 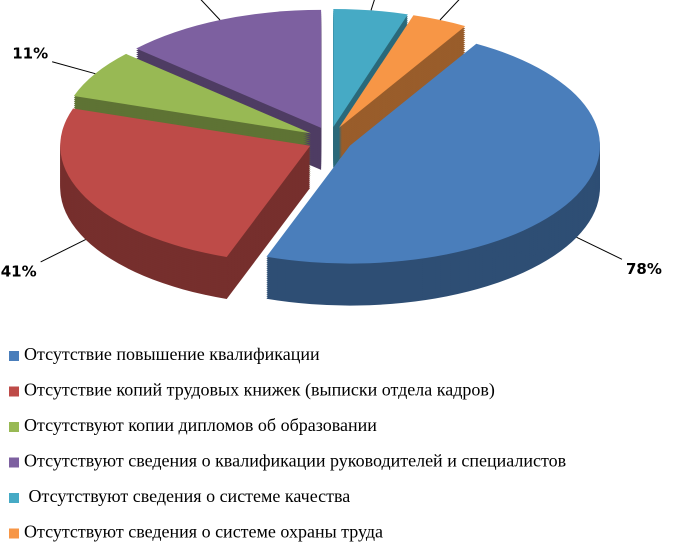 What do you see at coordinates (19, 271) in the screenshot?
I see `data-label: 41%` at bounding box center [19, 271].